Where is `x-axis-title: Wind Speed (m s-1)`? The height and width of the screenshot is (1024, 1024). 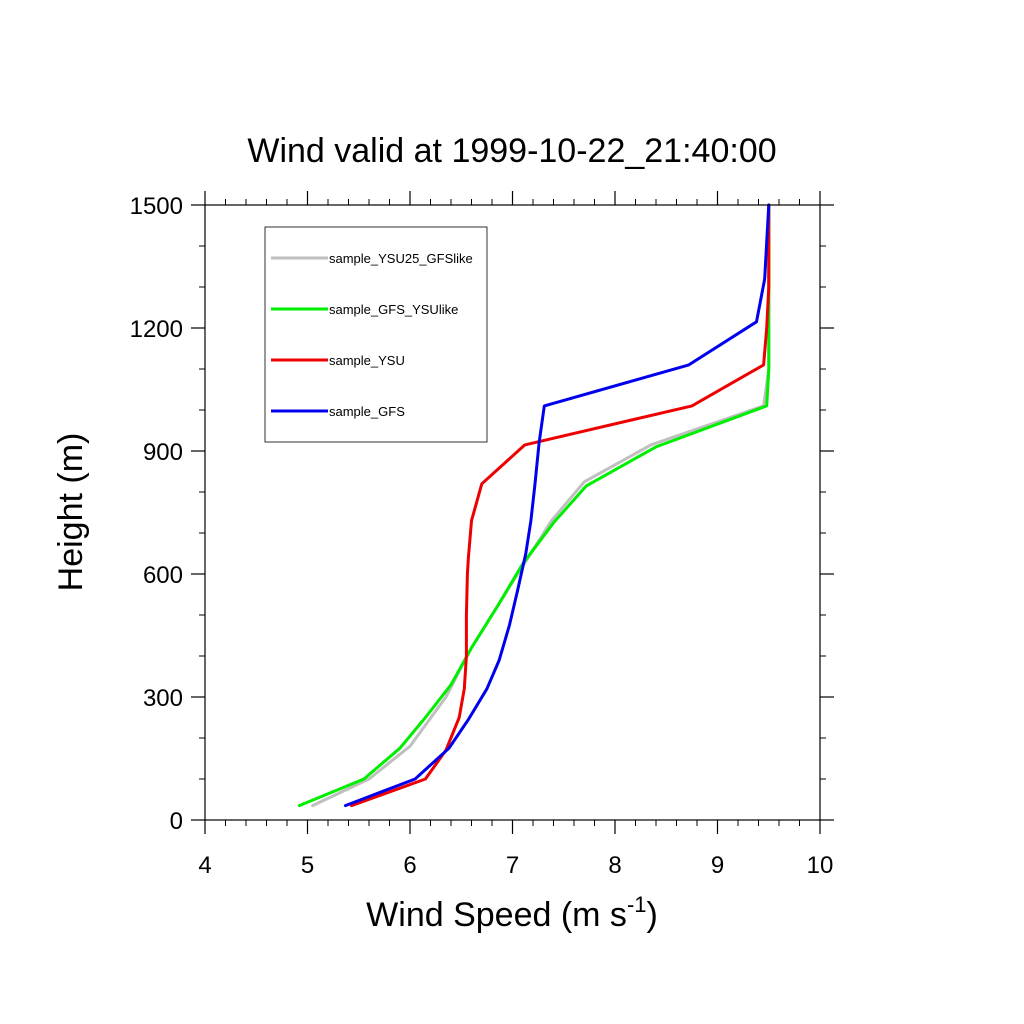 x-axis-title: Wind Speed (m s-1) is located at coordinates (512, 913).